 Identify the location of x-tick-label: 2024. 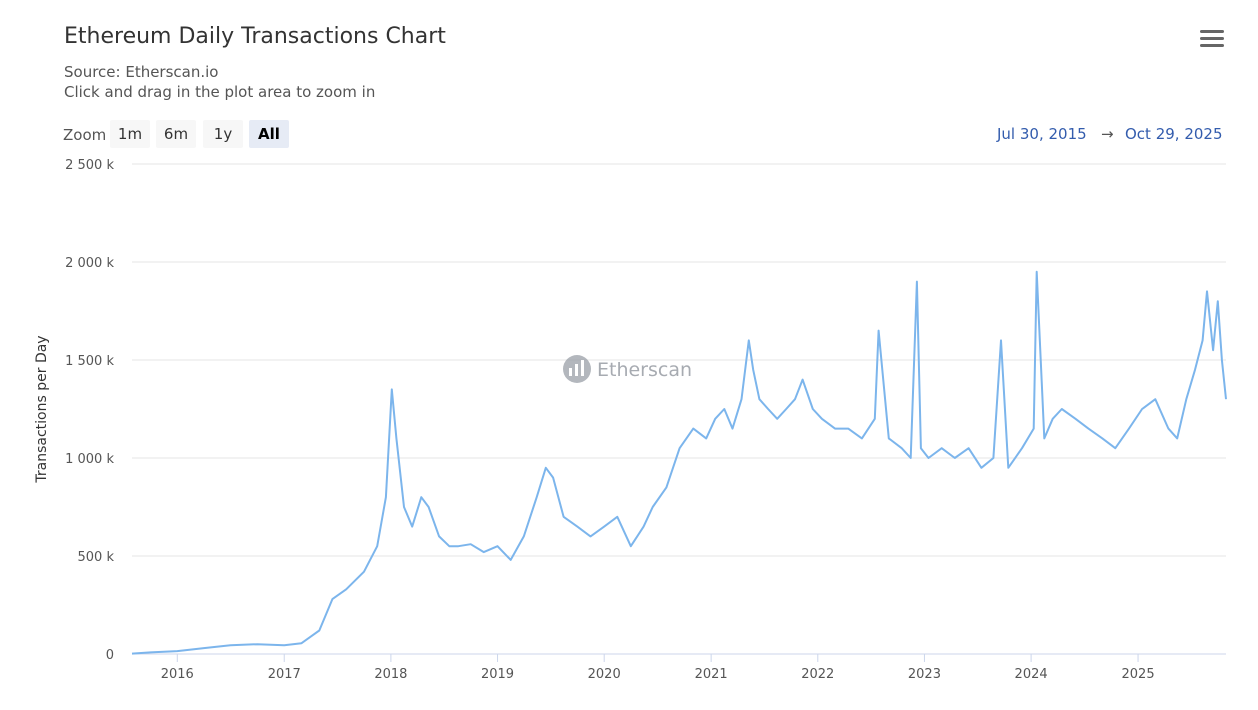
(1031, 674).